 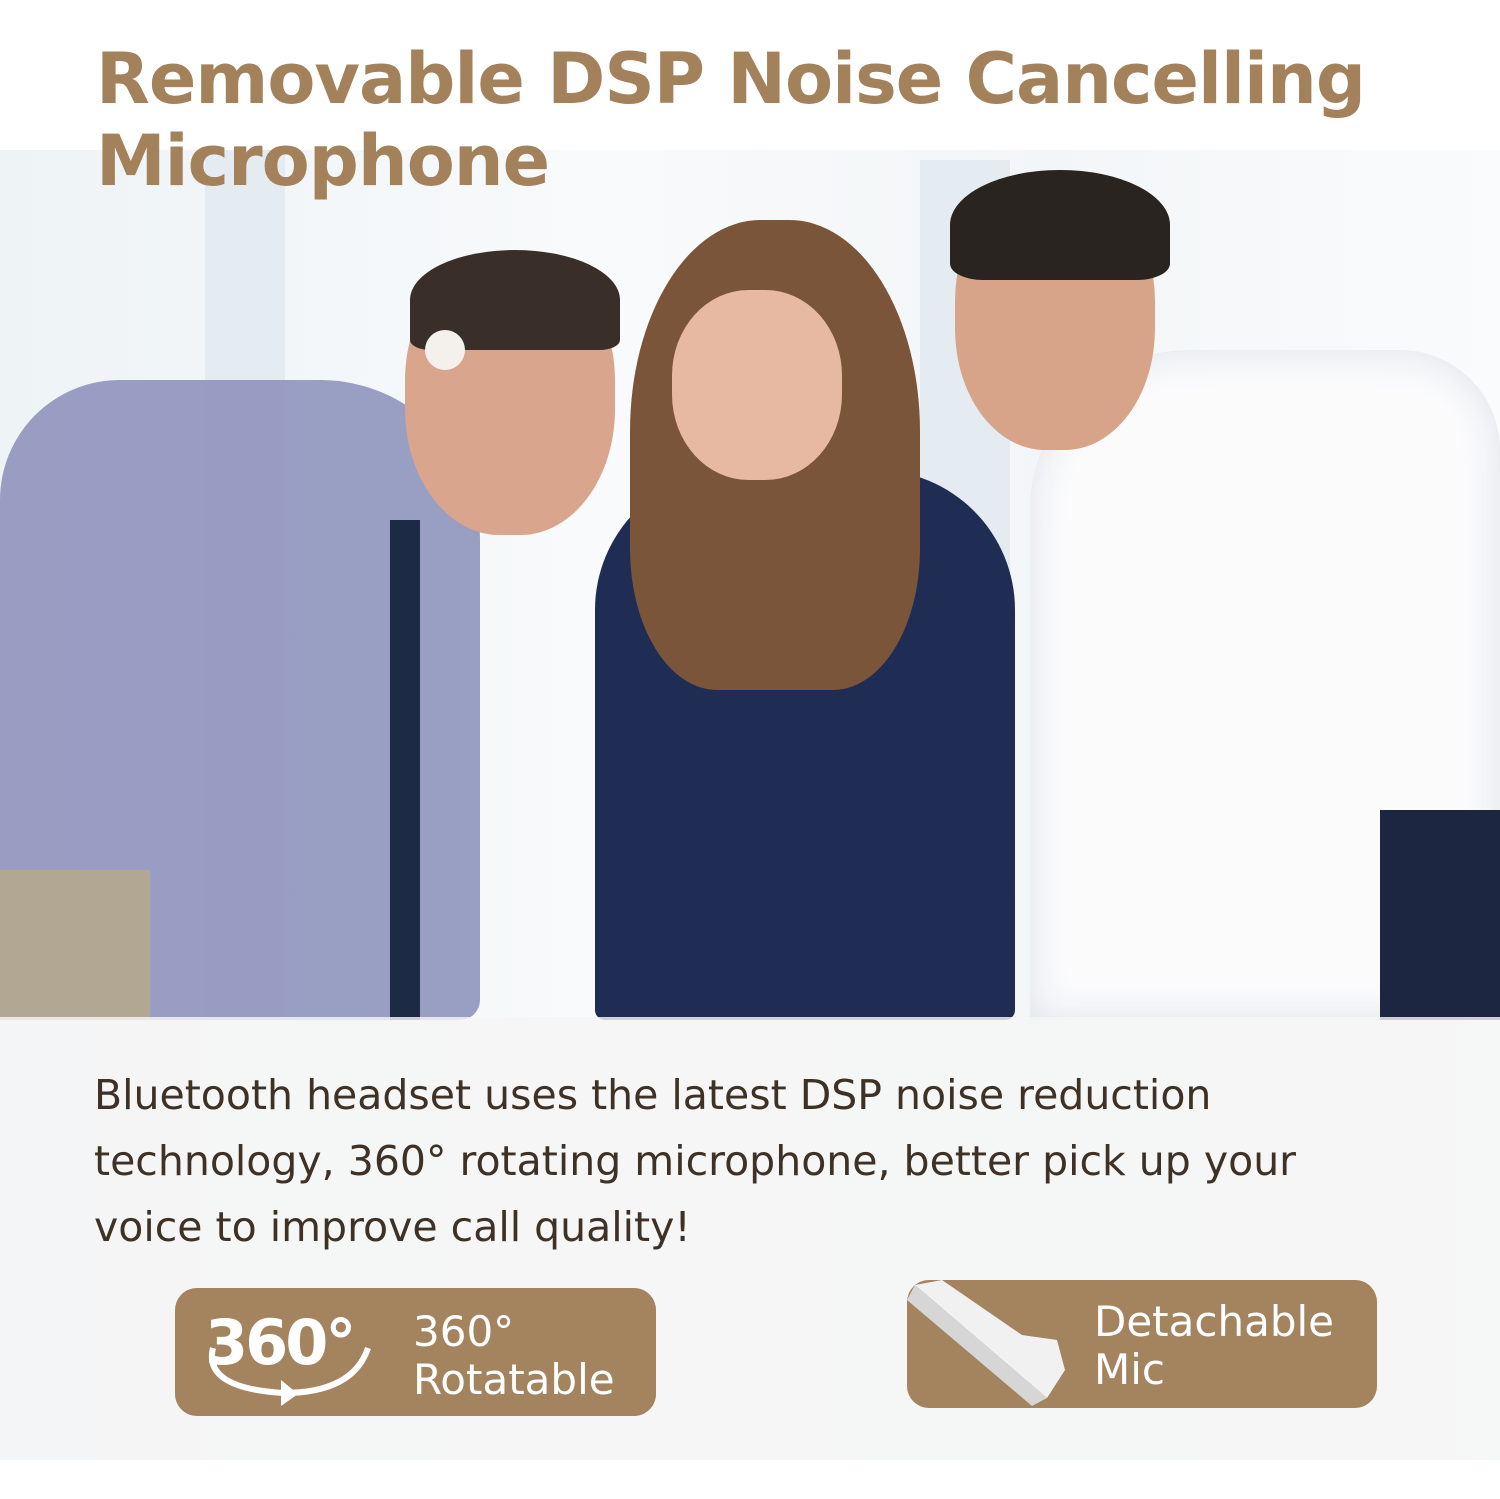 I want to click on rotate-360-icon-text: 360°, so click(x=280, y=1342).